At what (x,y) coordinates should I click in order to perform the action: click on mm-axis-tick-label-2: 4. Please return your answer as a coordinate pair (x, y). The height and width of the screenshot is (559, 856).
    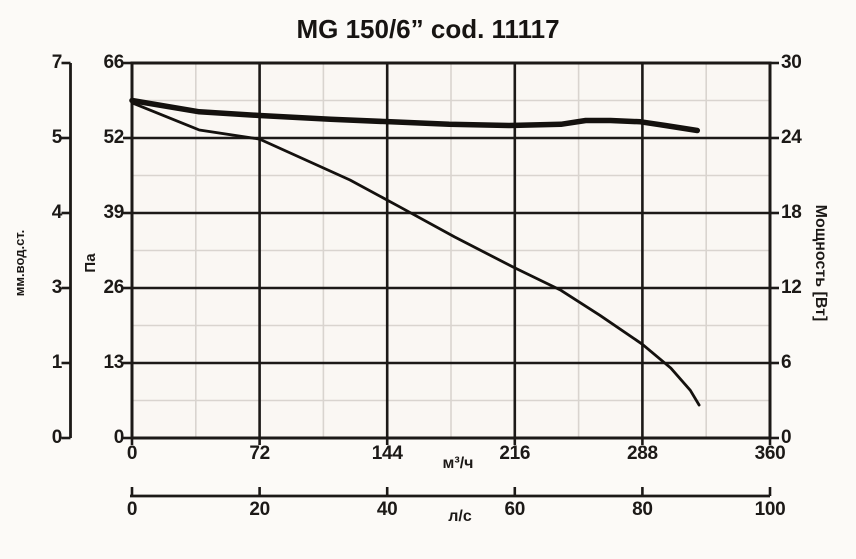
    Looking at the image, I should click on (57, 212).